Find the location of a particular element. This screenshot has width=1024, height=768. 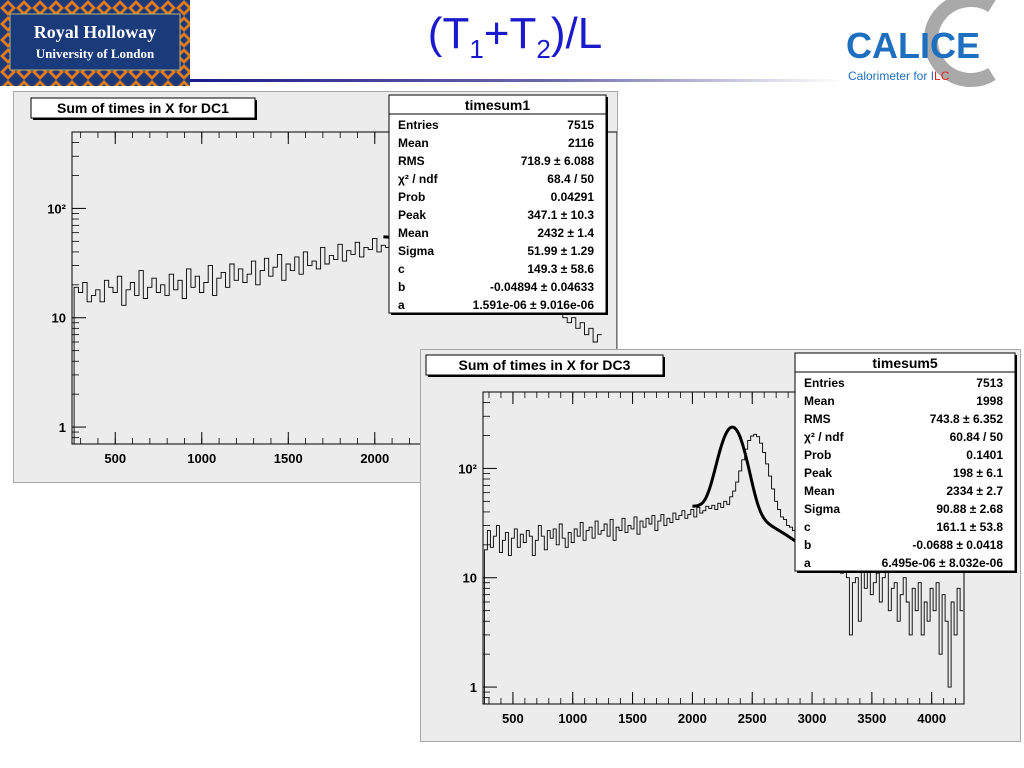

dc3-stats-key: Peak is located at coordinates (818, 473).